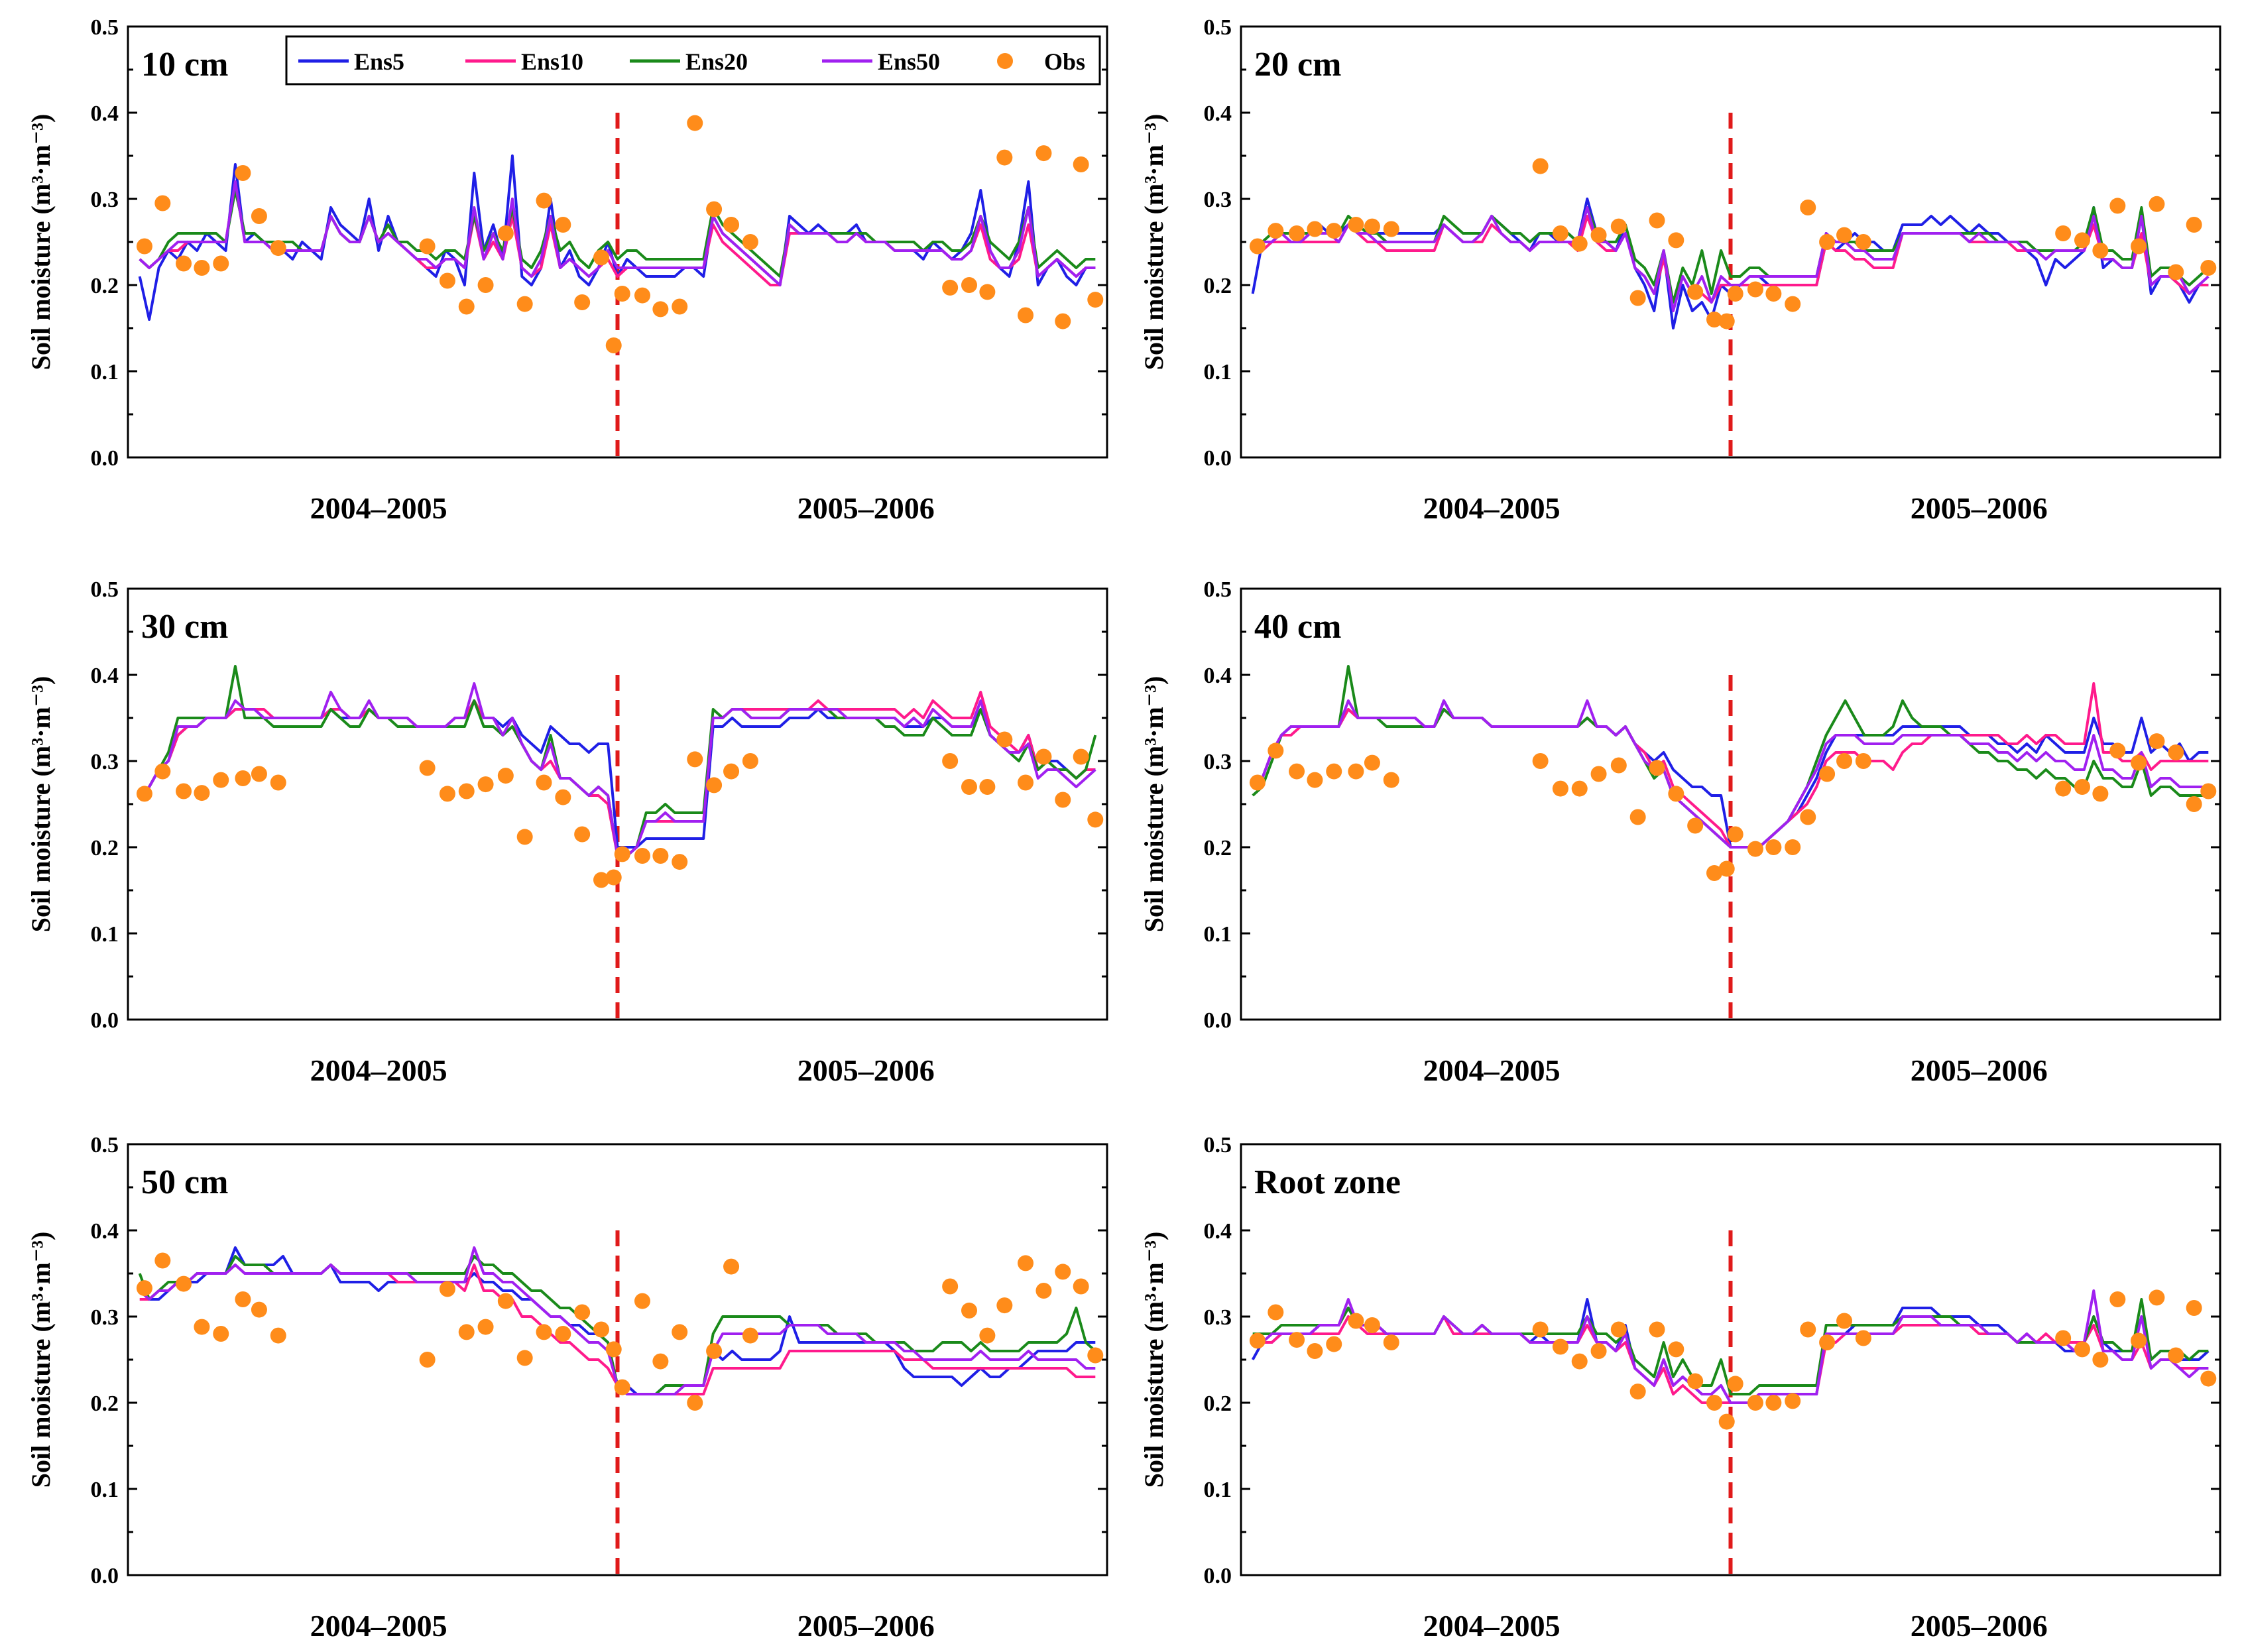 The width and height of the screenshot is (2242, 1652). I want to click on panel-title: 50 cm, so click(184, 1182).